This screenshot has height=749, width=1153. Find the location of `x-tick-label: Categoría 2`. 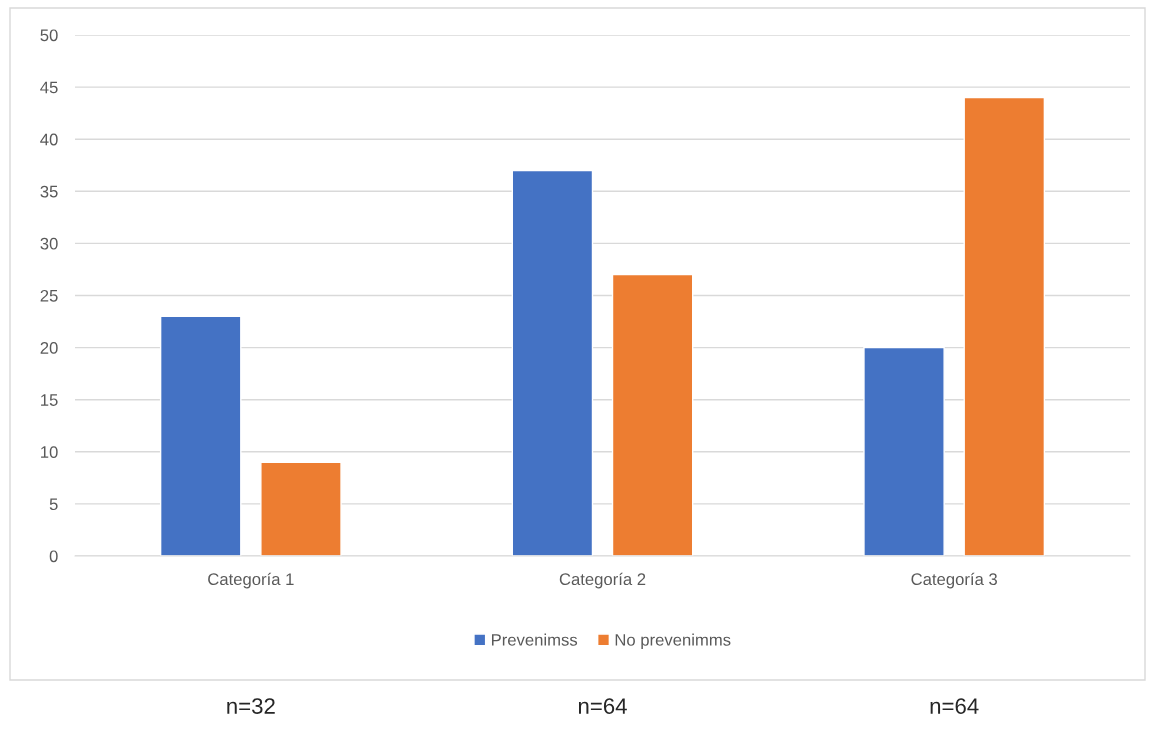

x-tick-label: Categoría 2 is located at coordinates (602, 580).